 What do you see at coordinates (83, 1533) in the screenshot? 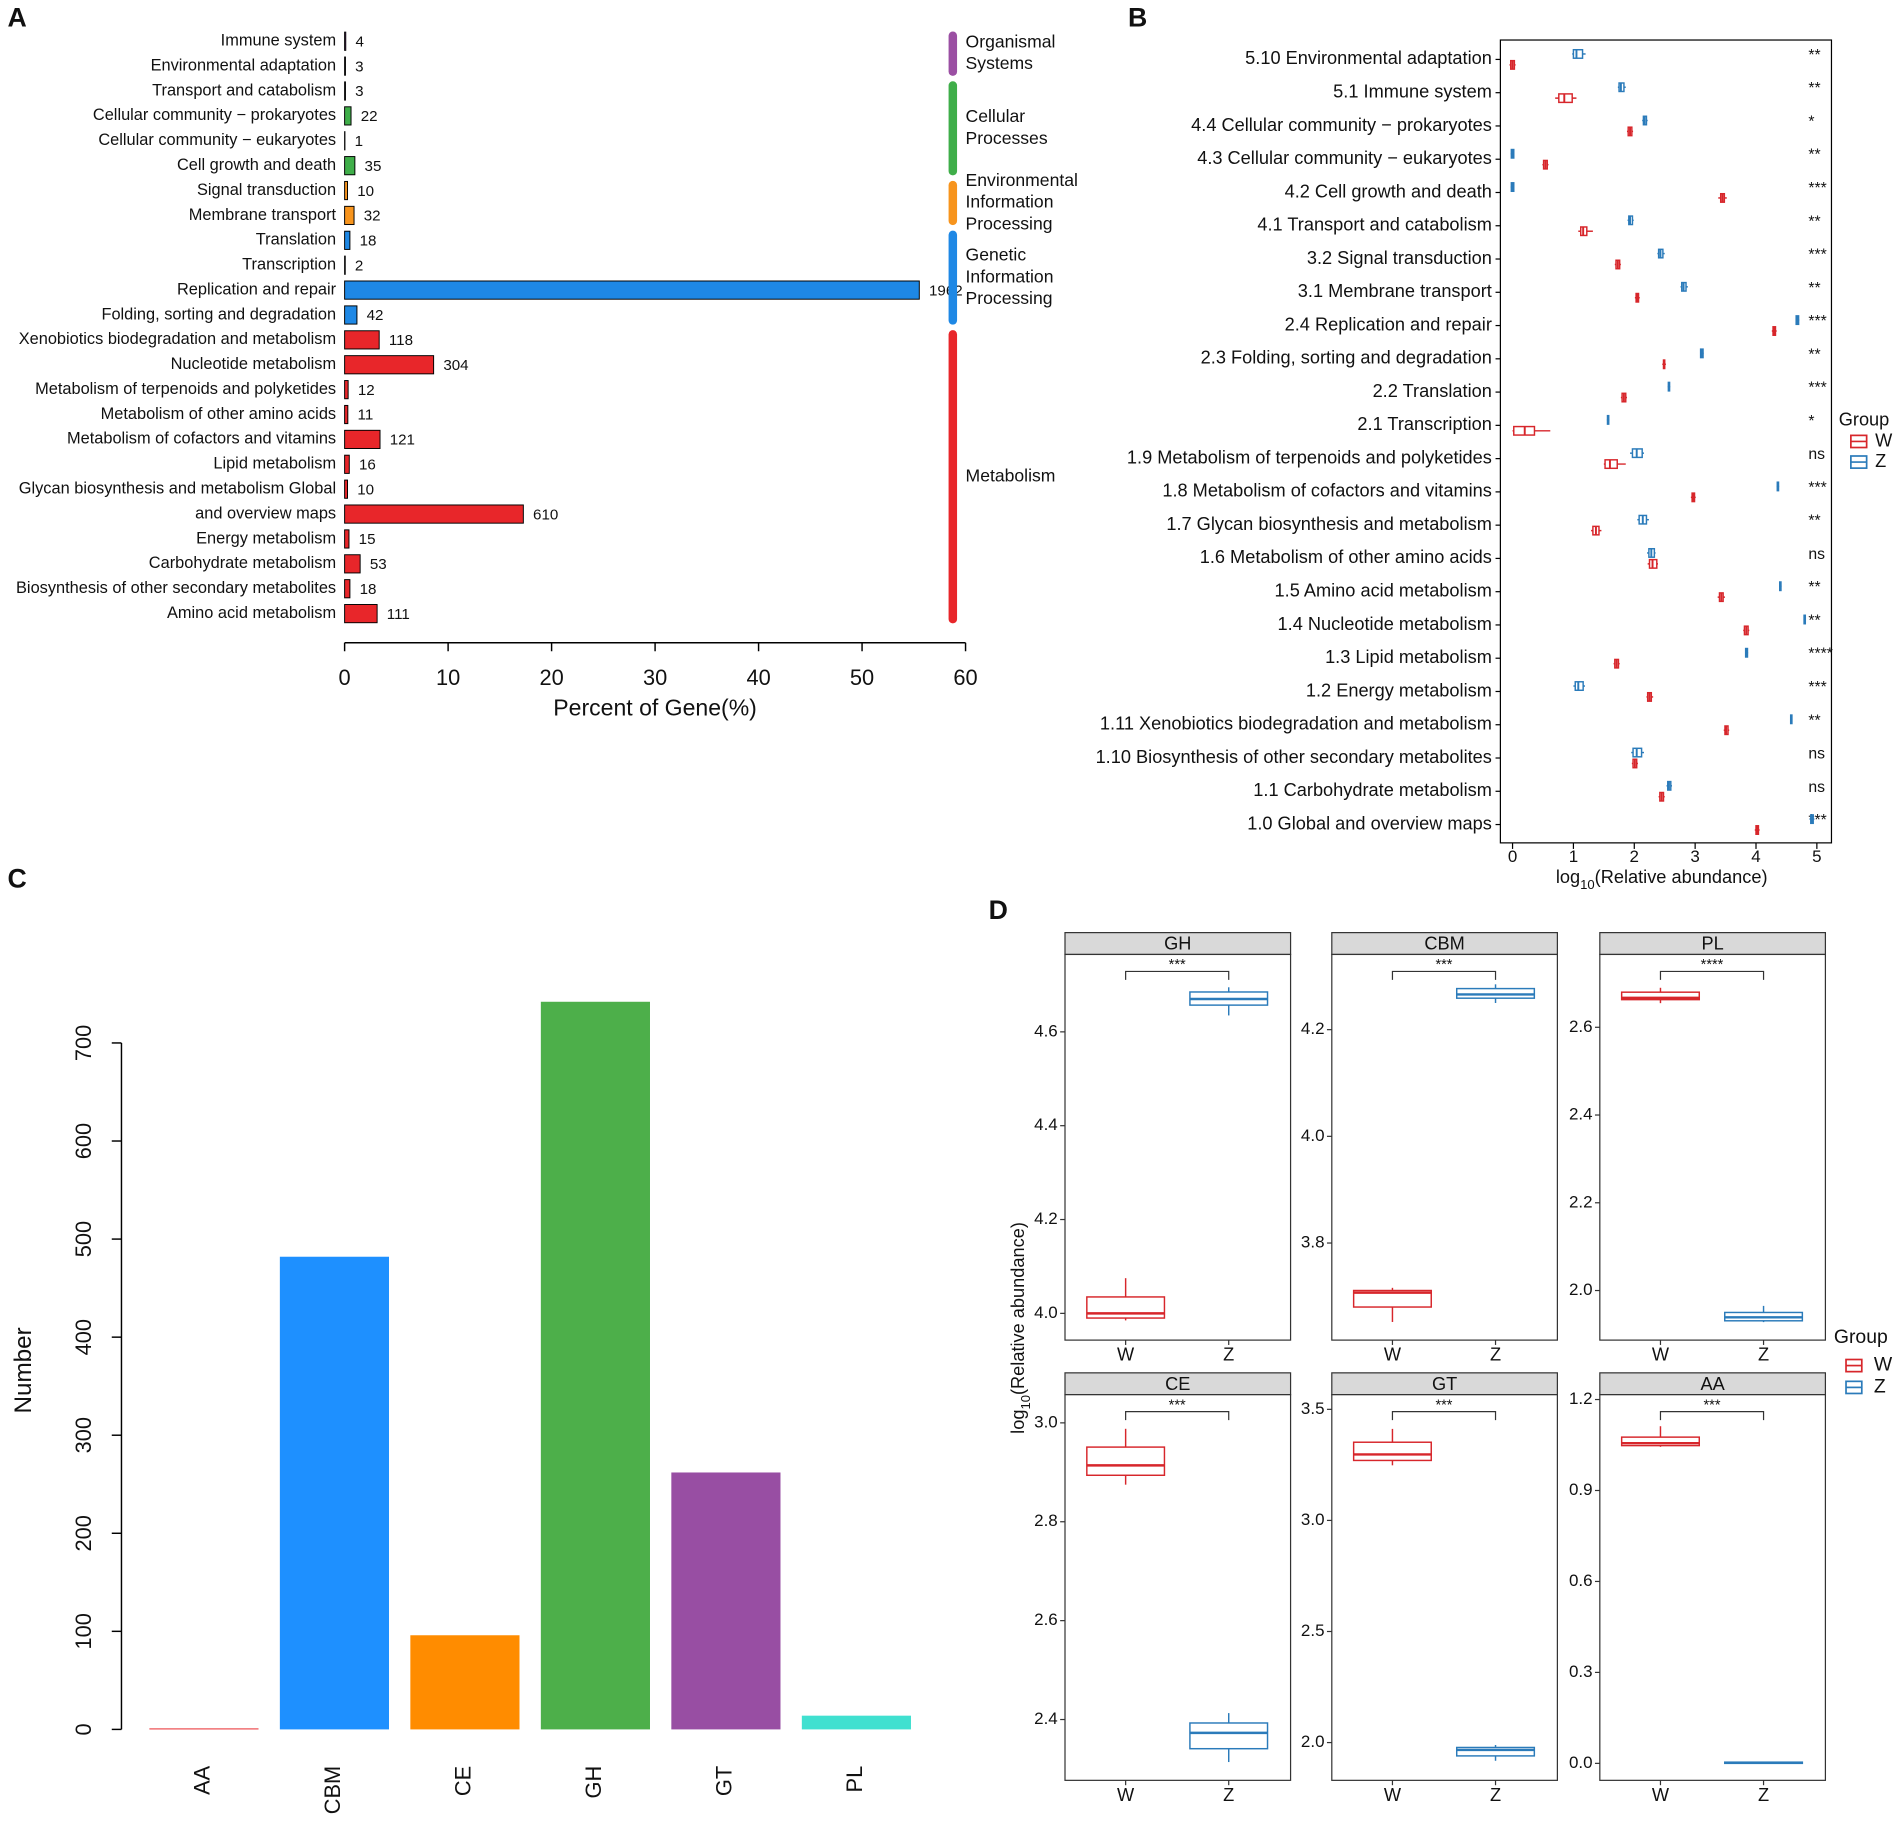
I see `y-tick-label: 200` at bounding box center [83, 1533].